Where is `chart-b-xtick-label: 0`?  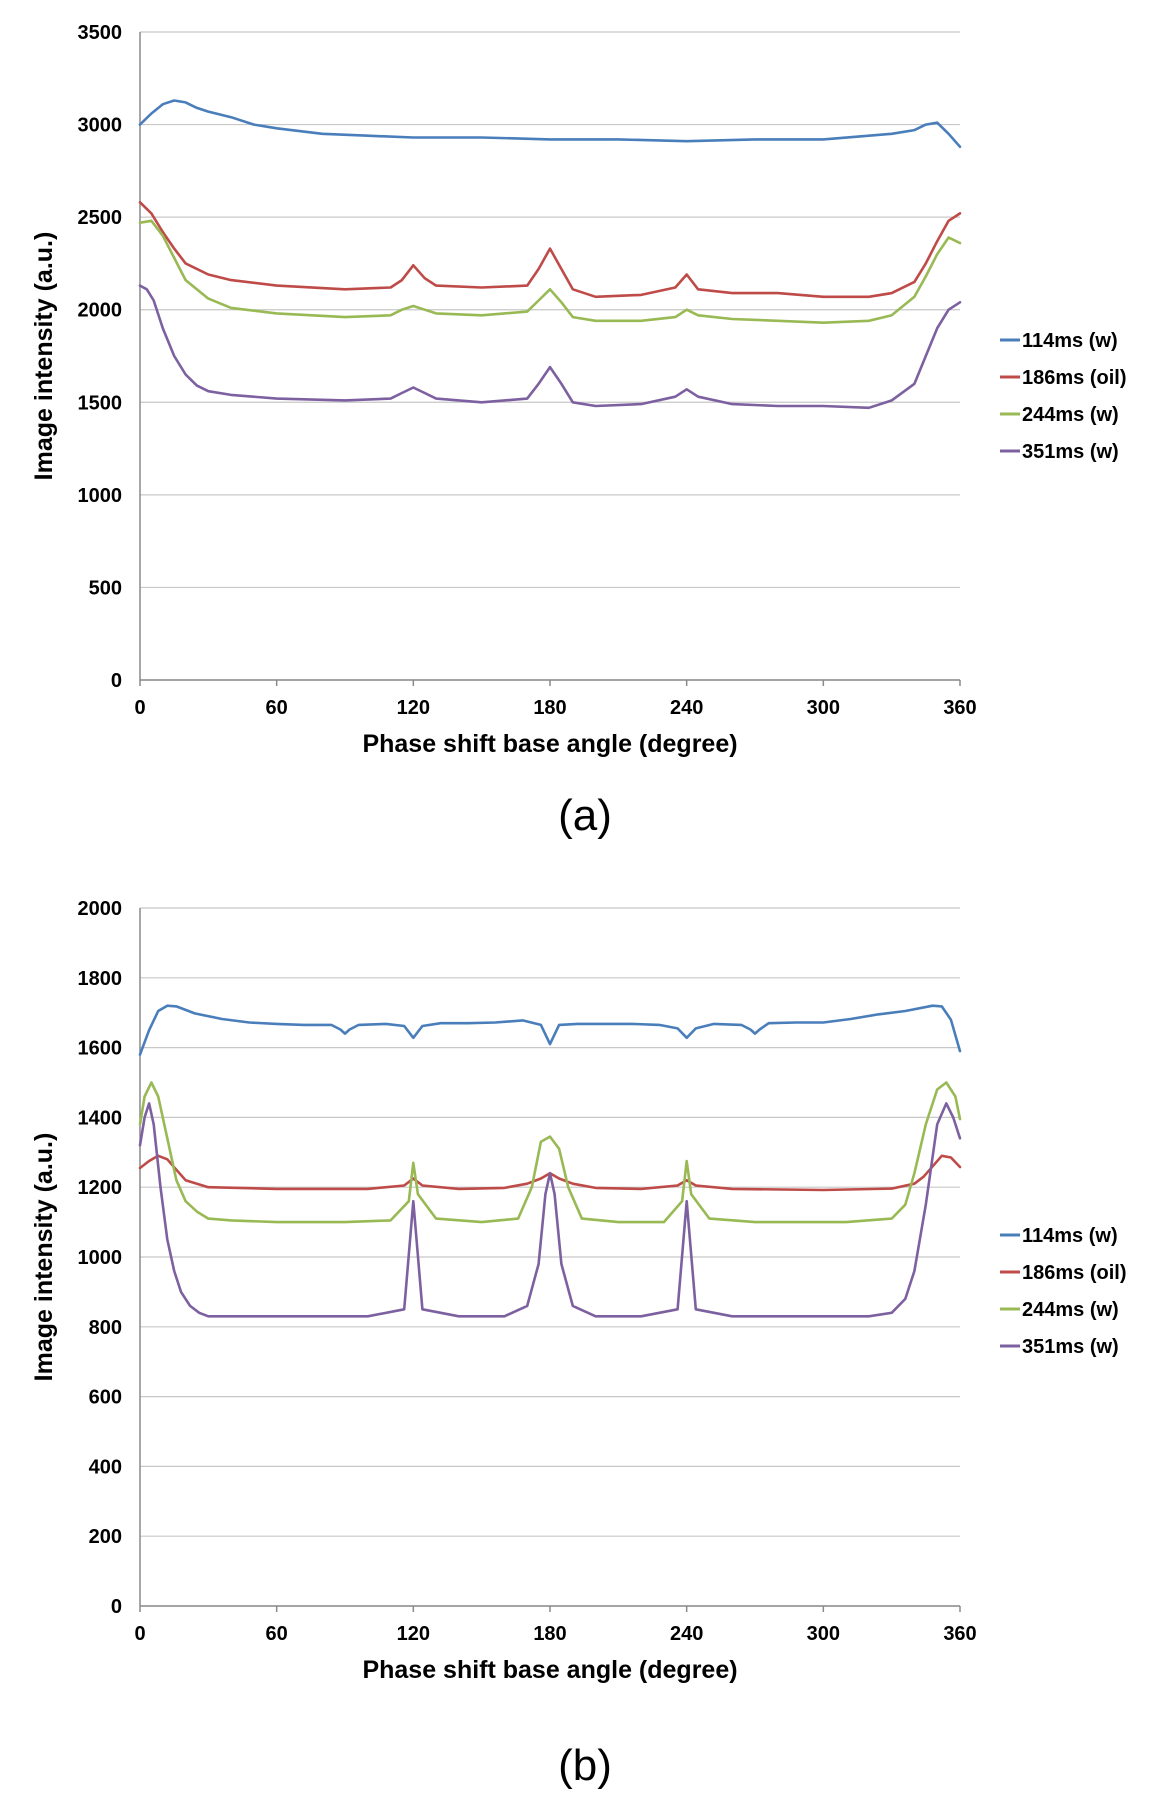
chart-b-xtick-label: 0 is located at coordinates (139, 1634).